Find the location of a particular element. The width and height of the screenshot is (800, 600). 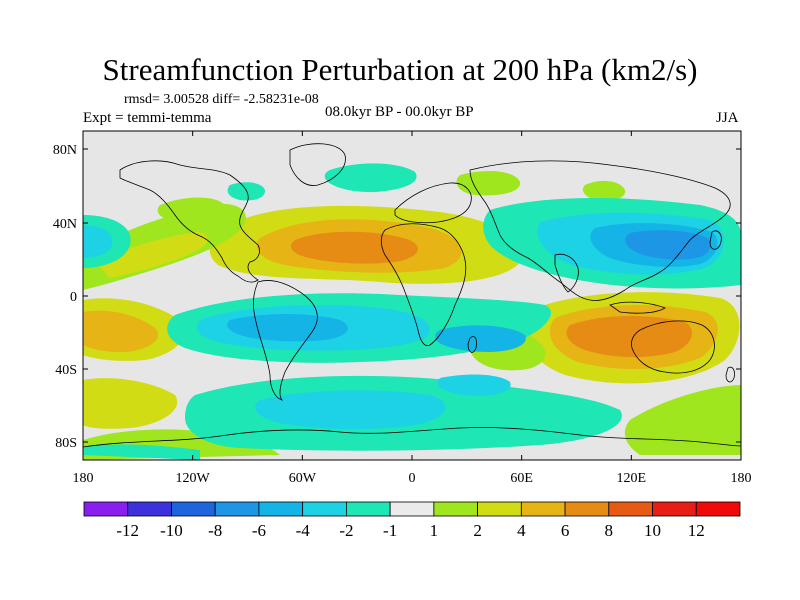

colorbar-label: -2 is located at coordinates (346, 530).